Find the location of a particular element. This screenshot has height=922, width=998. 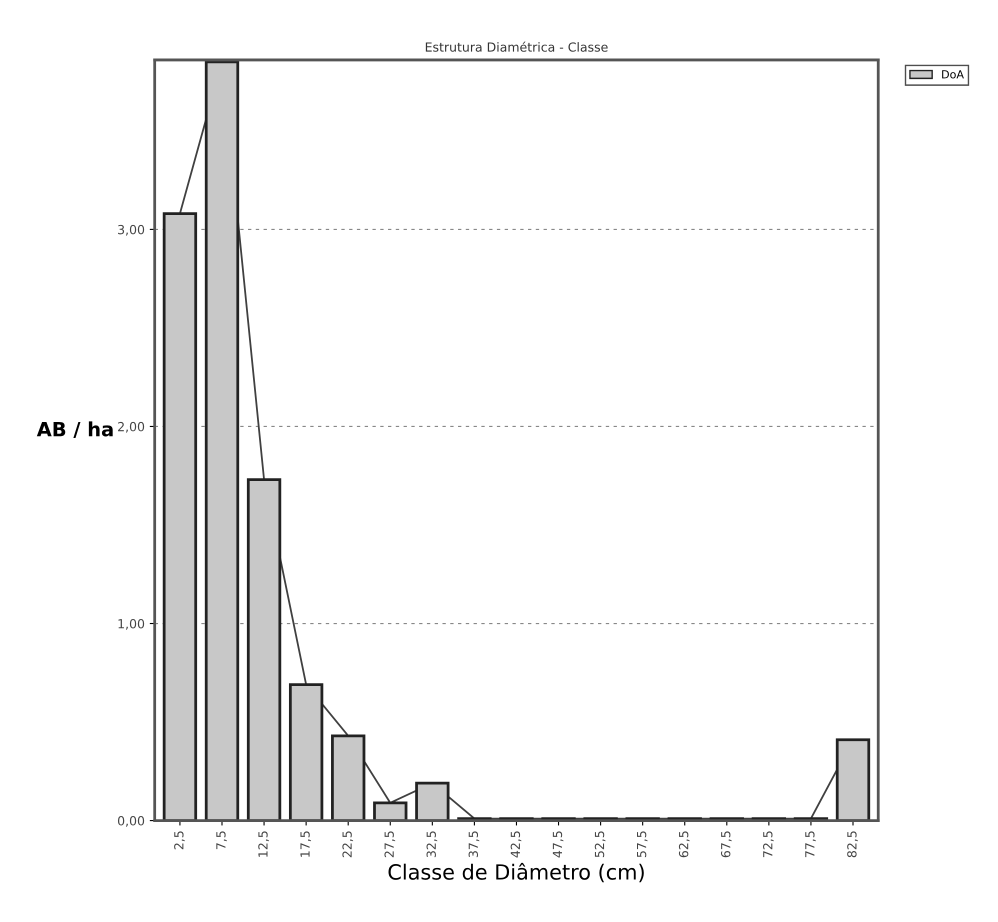

x-tick-label: 62,5 is located at coordinates (684, 844).